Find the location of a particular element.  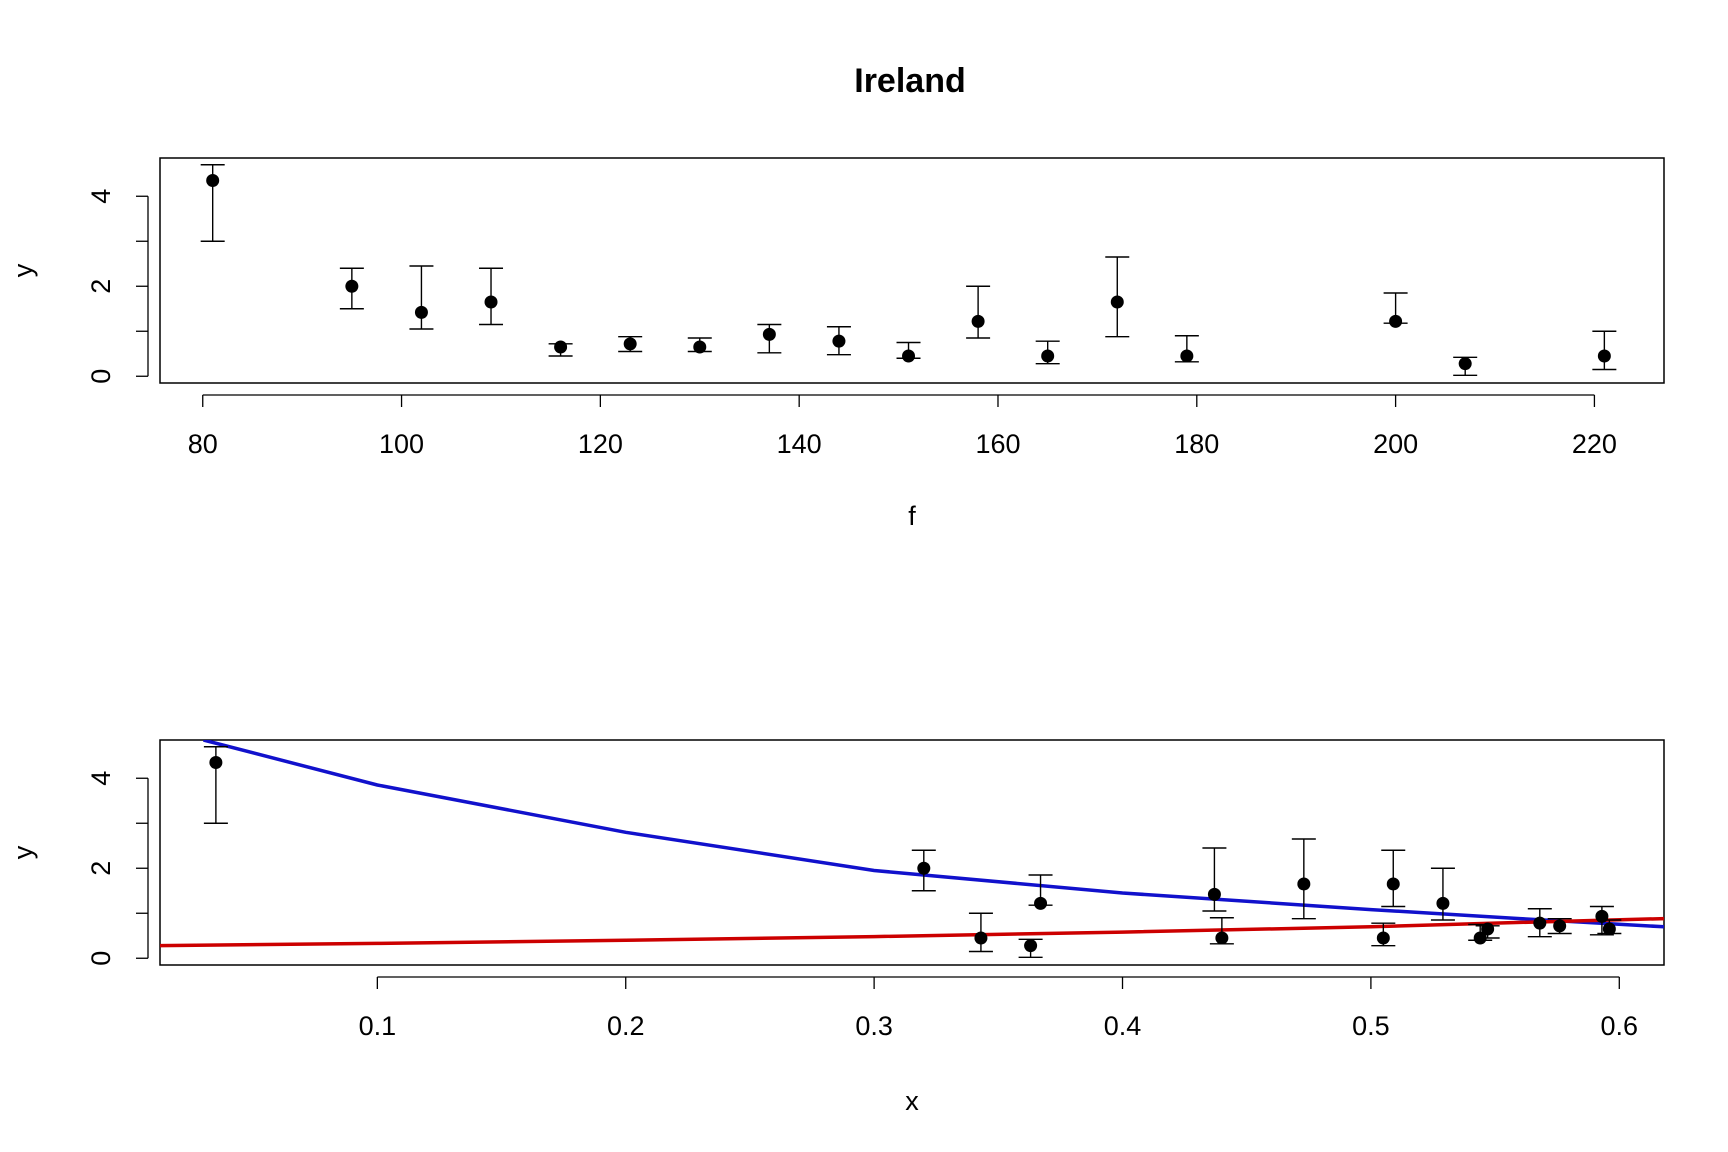

x-tick-label: 220 is located at coordinates (1594, 444).